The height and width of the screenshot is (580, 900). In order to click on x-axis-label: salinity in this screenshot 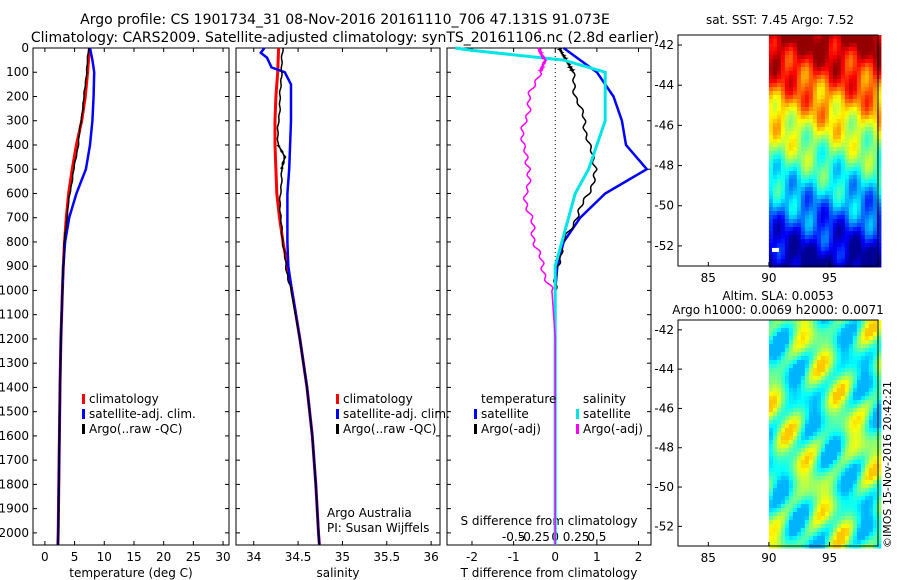, I will do `click(337, 573)`.